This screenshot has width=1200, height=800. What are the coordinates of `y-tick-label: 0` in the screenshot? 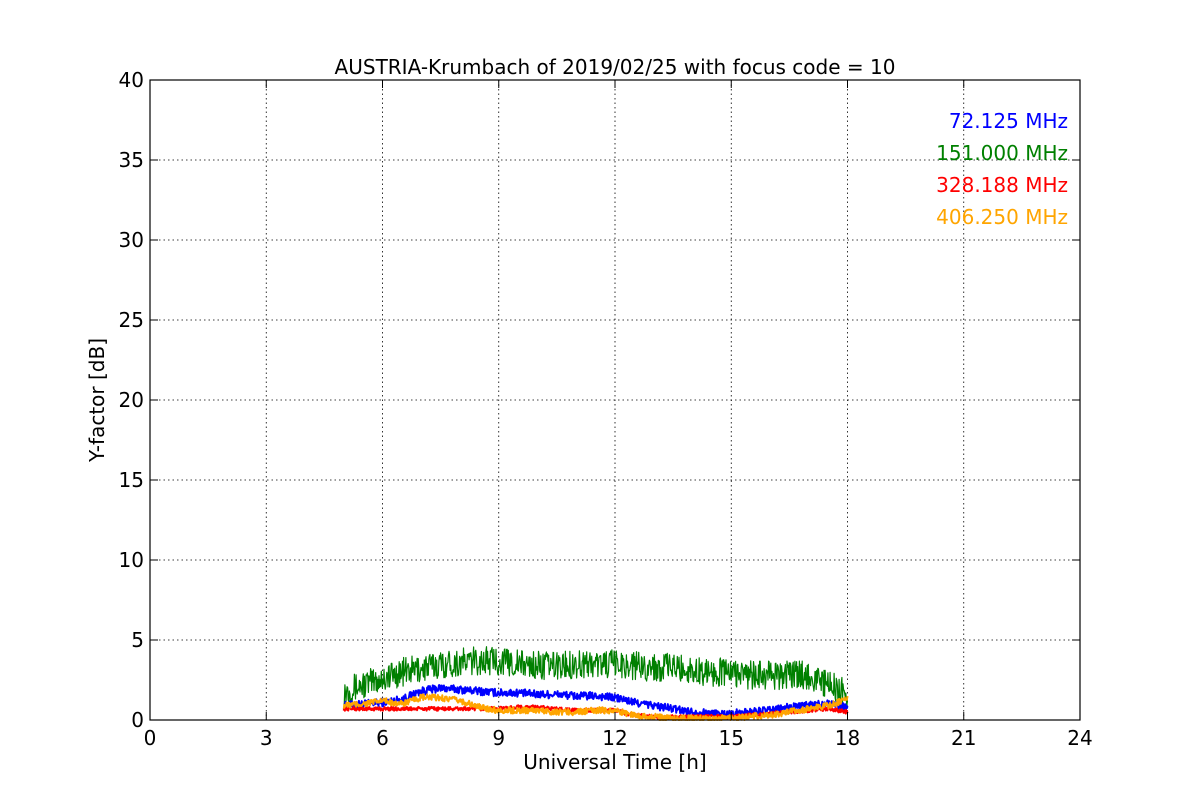 It's located at (137, 720).